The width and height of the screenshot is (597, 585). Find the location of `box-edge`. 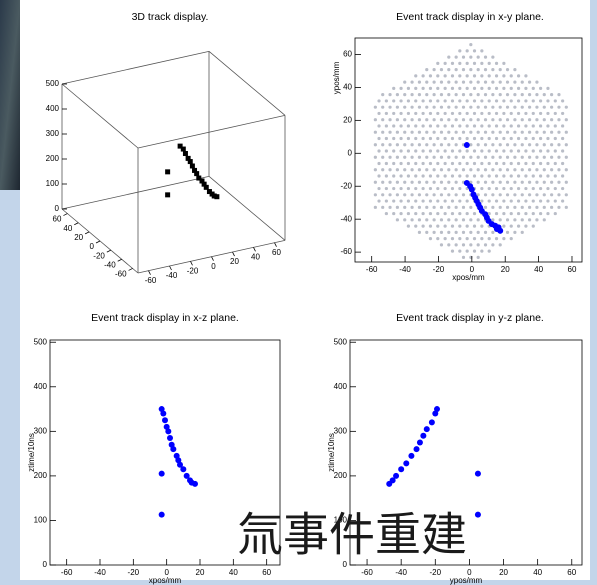

box-edge is located at coordinates (100, 116).